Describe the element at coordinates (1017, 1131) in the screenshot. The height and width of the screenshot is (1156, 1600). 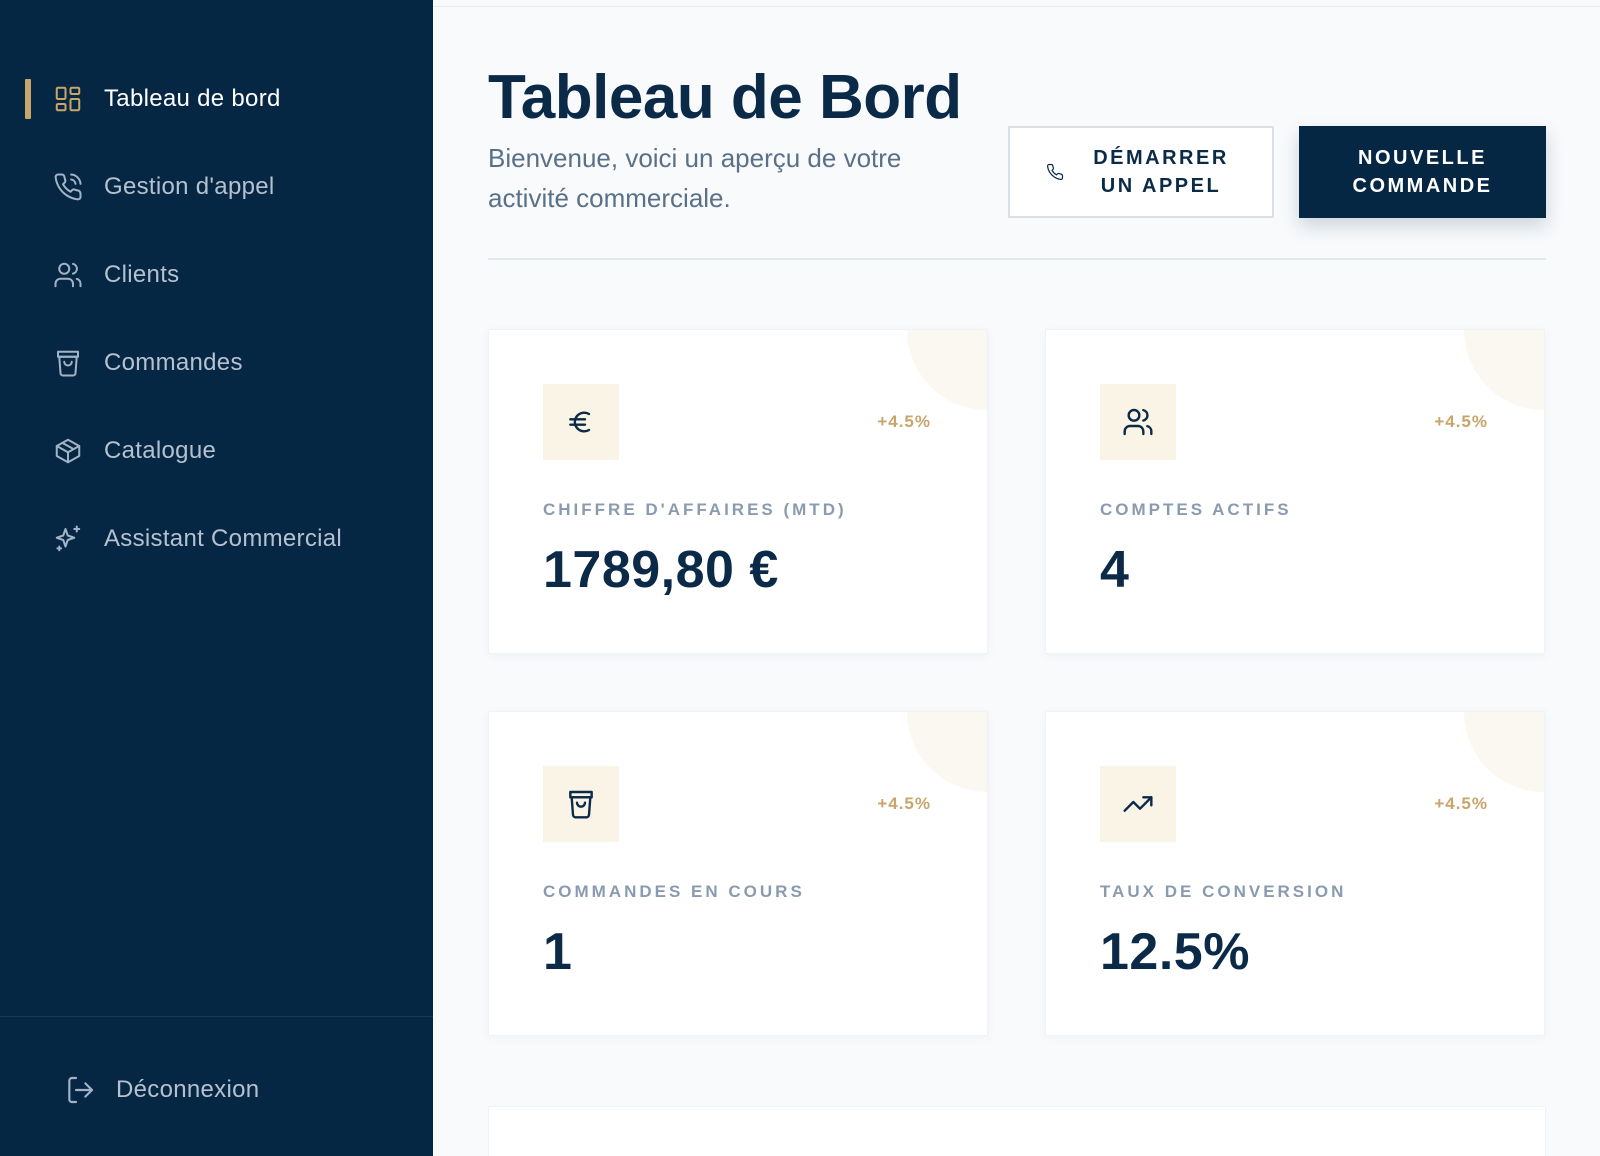
I see `bottom-panel` at that location.